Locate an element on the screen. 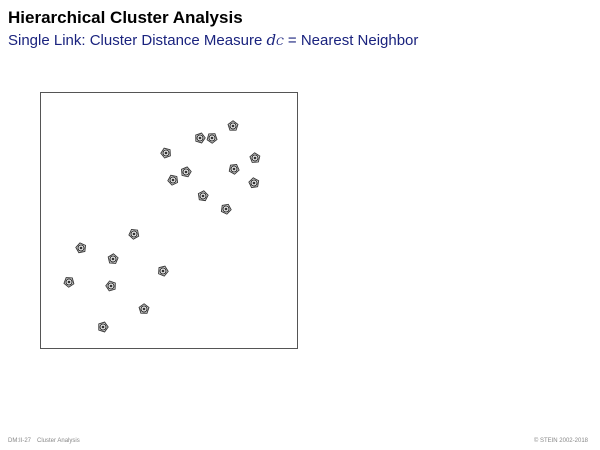  footer-copyright: © STEIN 2002-2018 is located at coordinates (560, 441).